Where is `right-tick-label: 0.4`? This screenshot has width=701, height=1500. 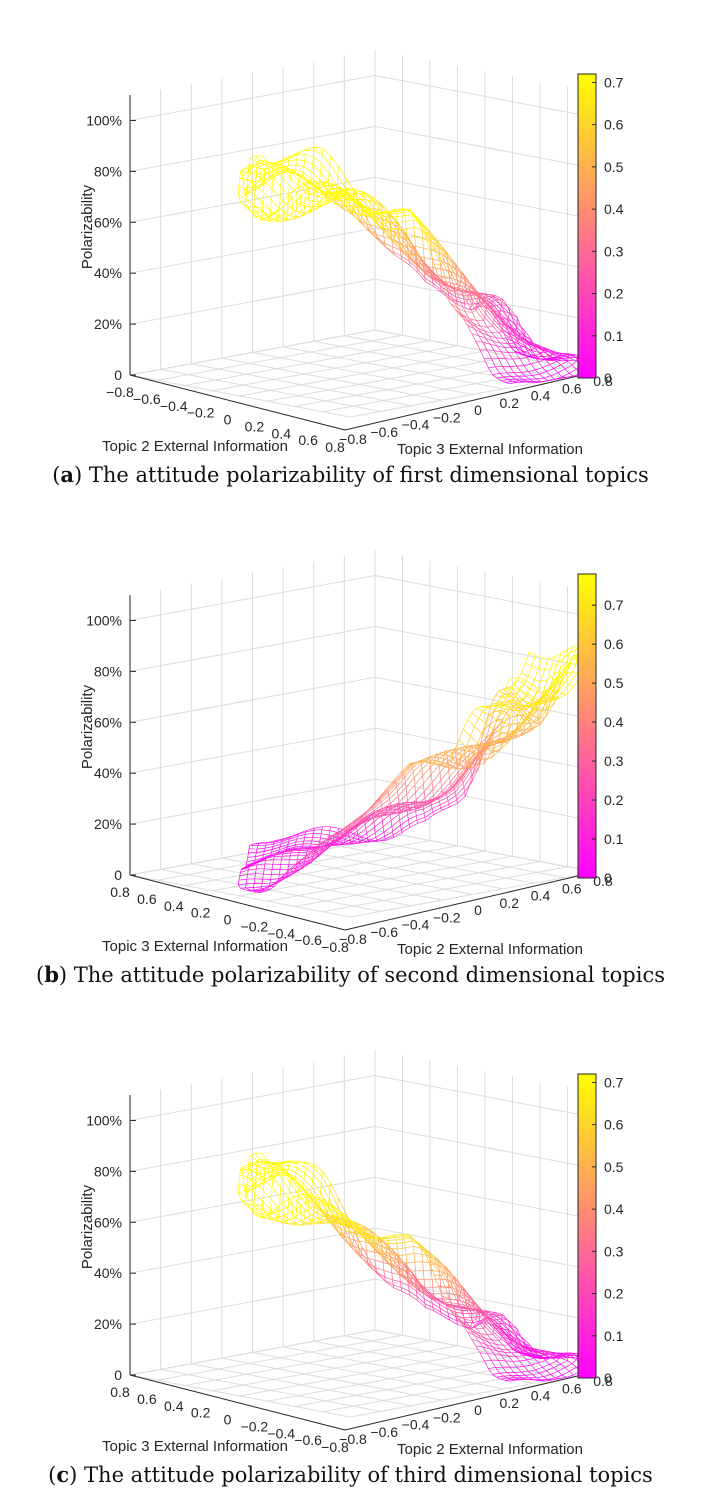 right-tick-label: 0.4 is located at coordinates (541, 896).